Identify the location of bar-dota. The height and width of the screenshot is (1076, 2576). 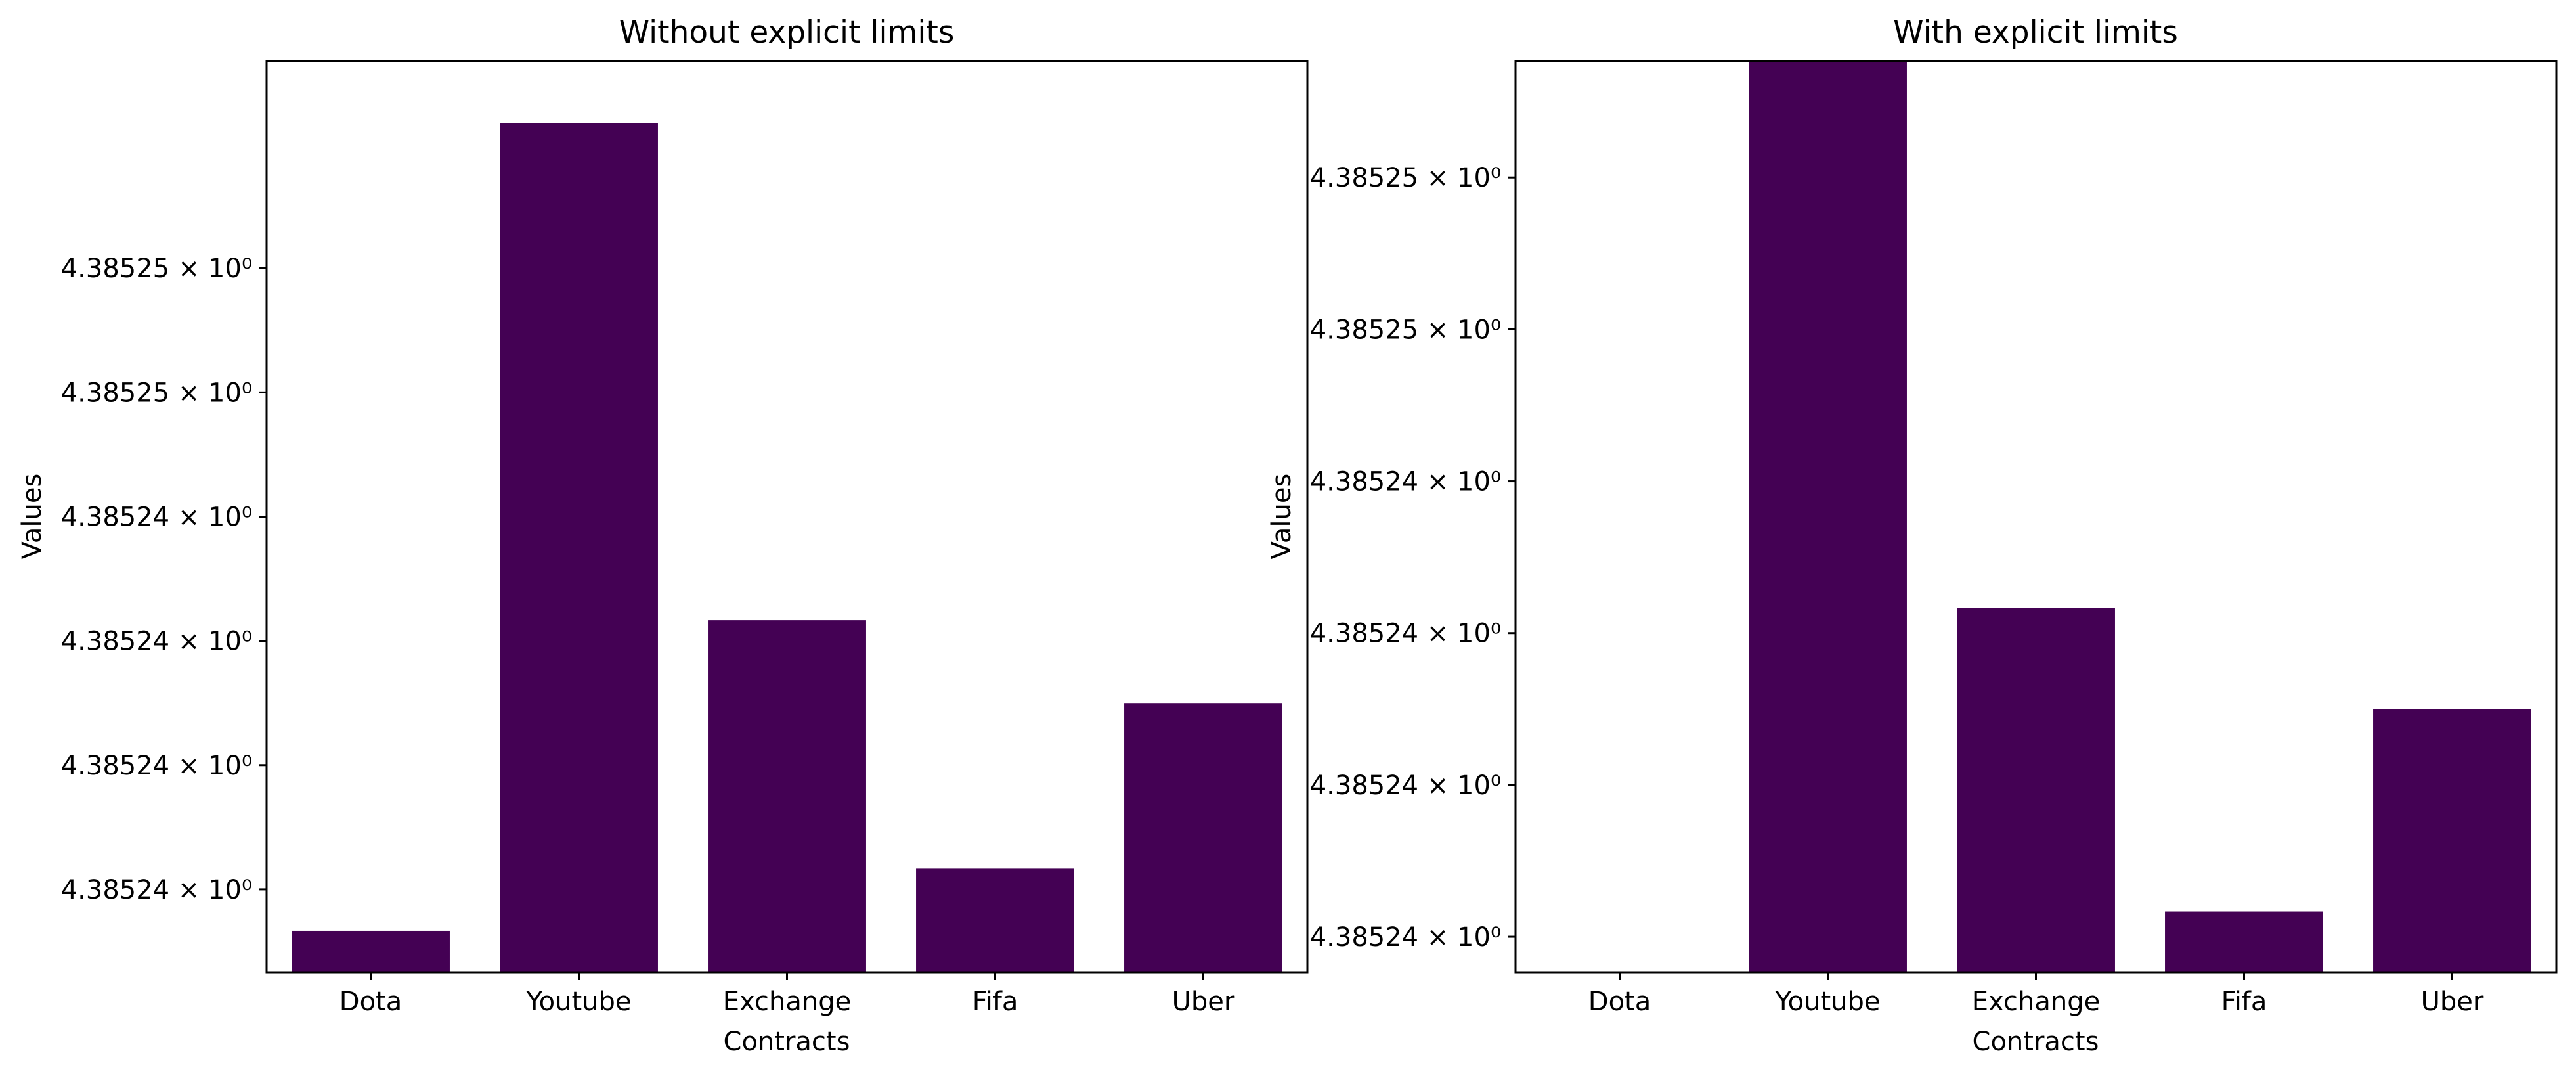
(371, 951).